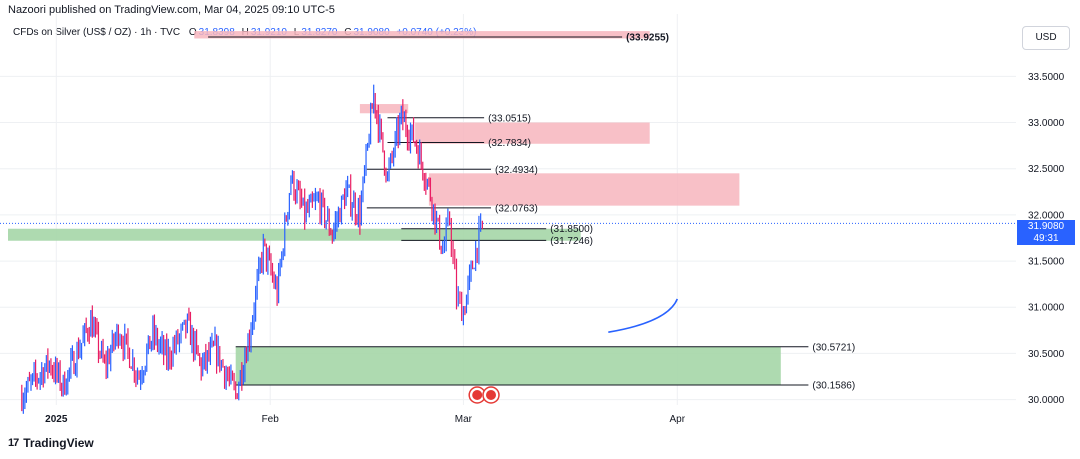 Image resolution: width=1080 pixels, height=459 pixels. What do you see at coordinates (1046, 400) in the screenshot?
I see `y-tick-label-7: 30.0000` at bounding box center [1046, 400].